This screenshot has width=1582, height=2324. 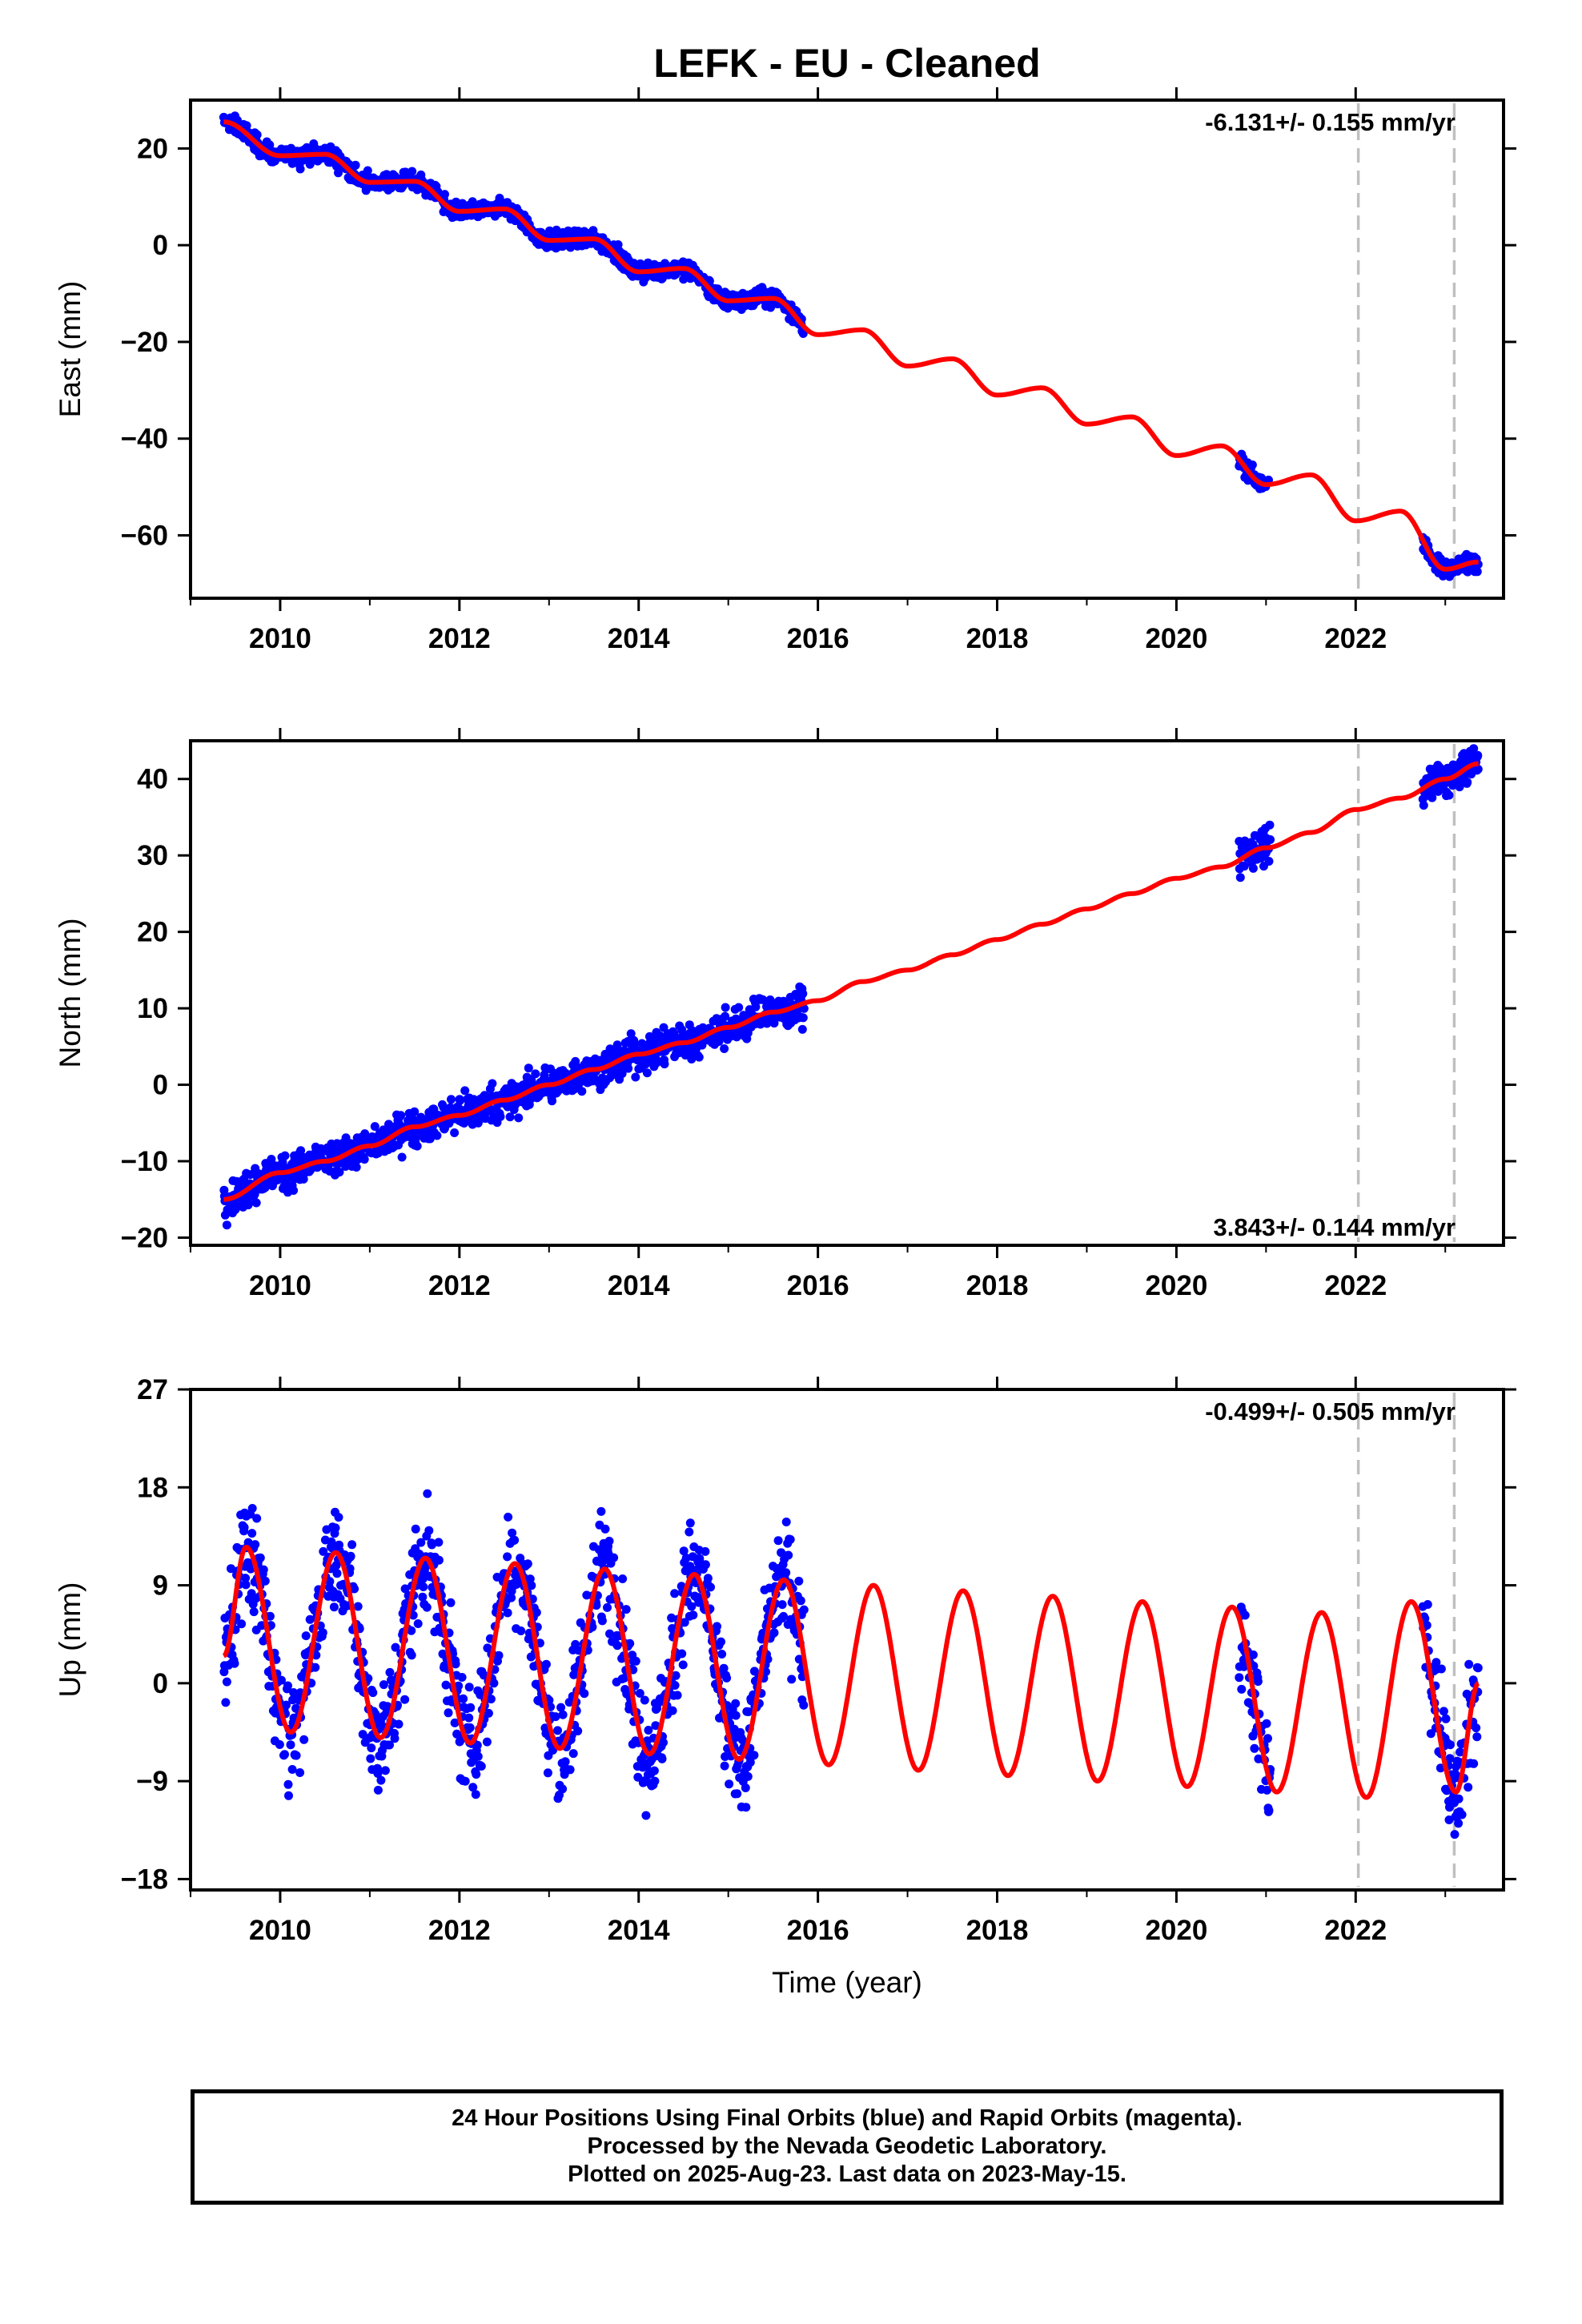 I want to click on x-axis-label: Time (year), so click(x=847, y=1983).